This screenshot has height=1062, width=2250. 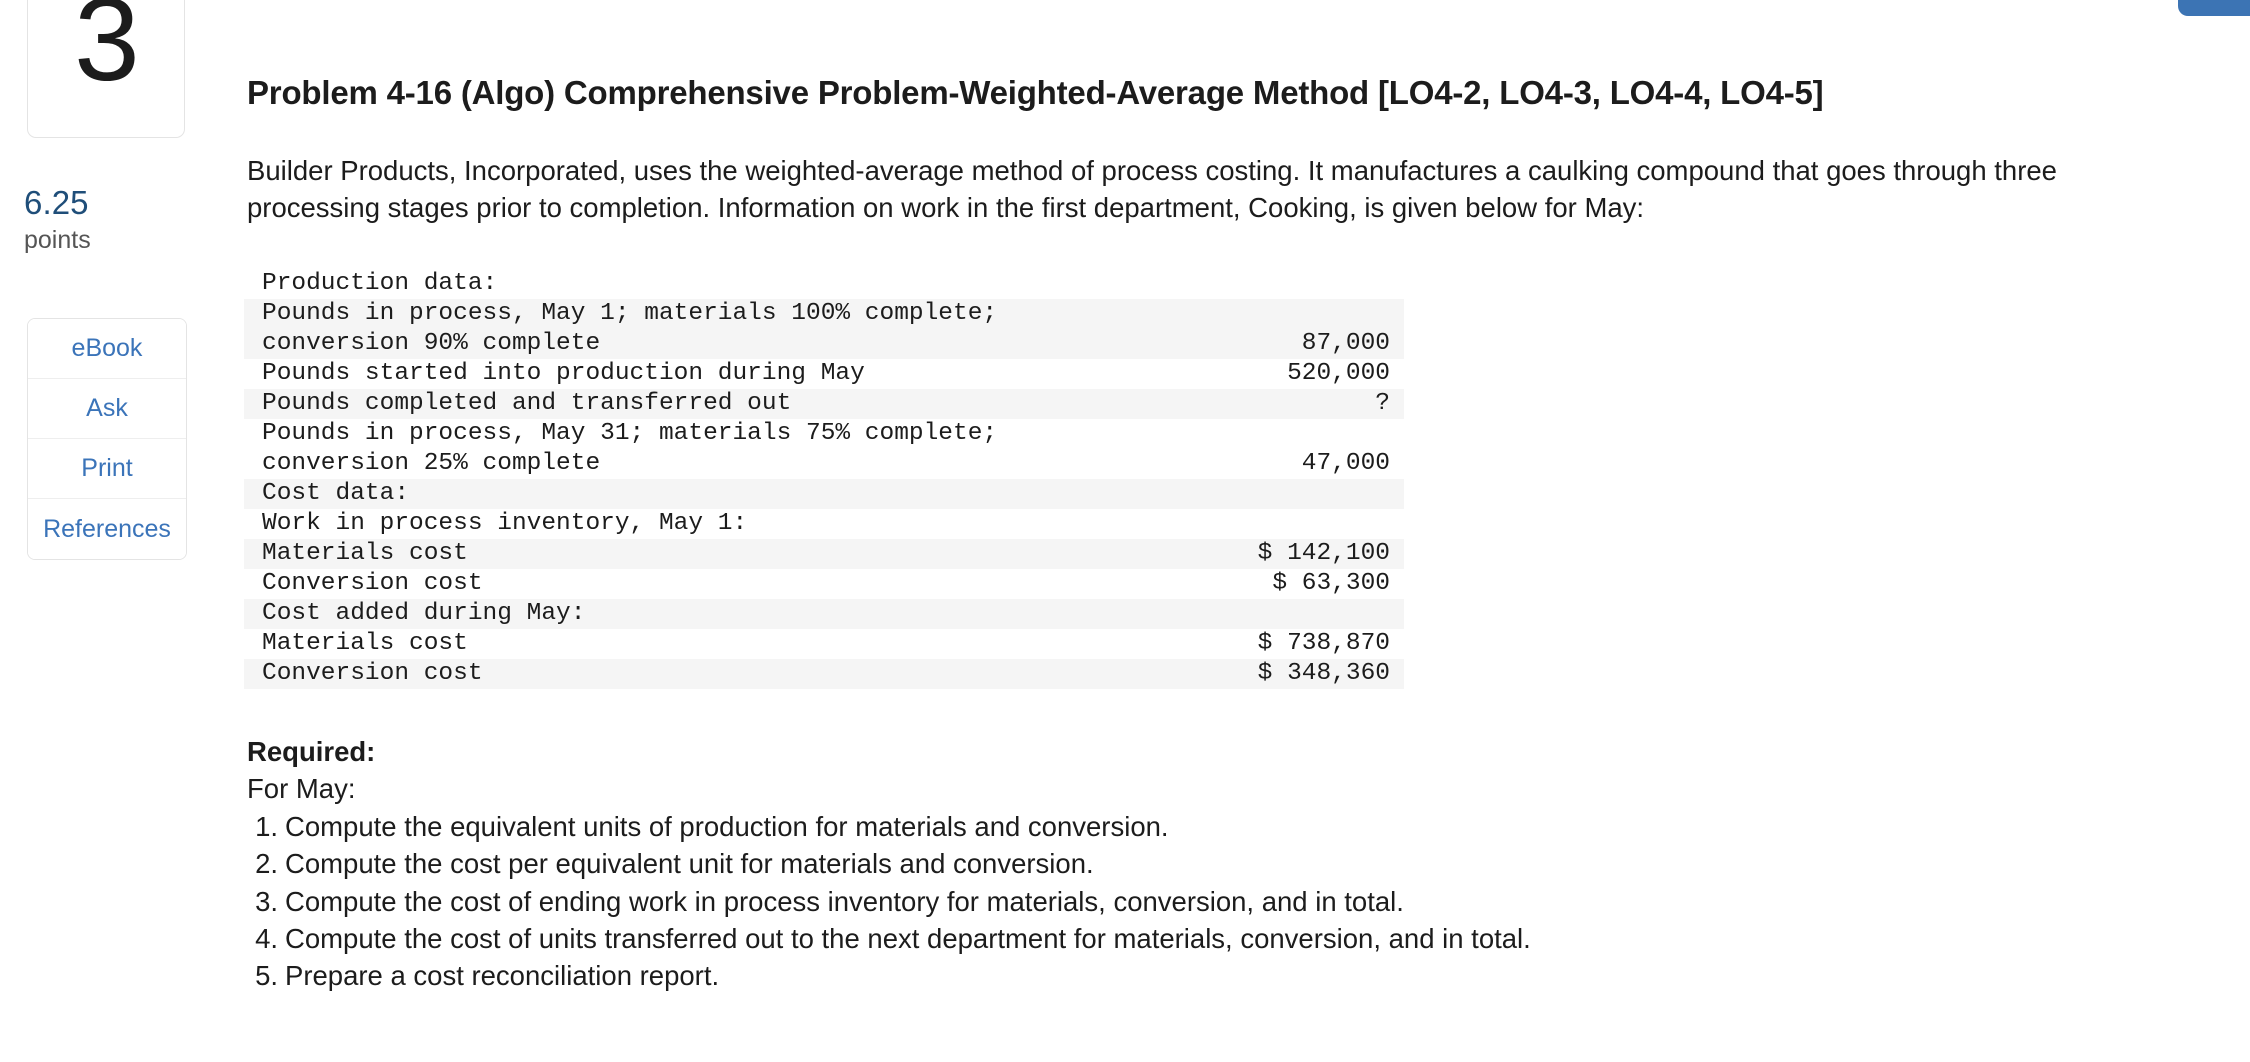 I want to click on table-row-label: Production data:, so click(x=380, y=283).